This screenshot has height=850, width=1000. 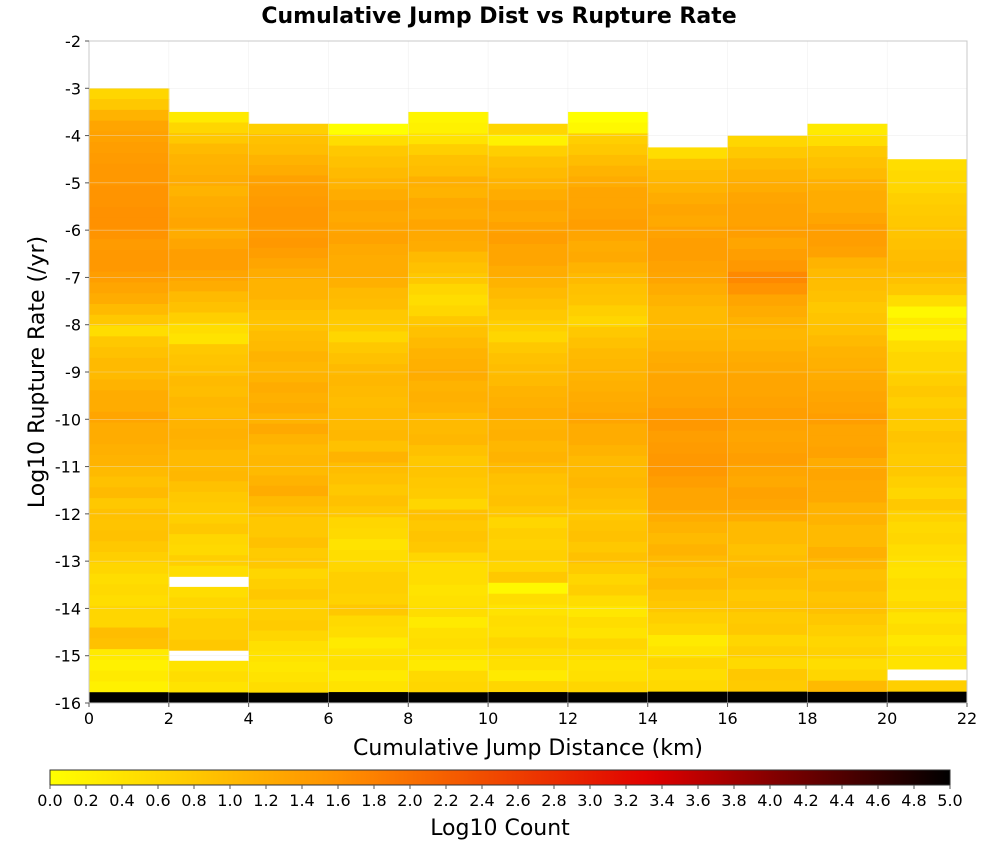 I want to click on y-tick-label: -13, so click(x=68, y=561).